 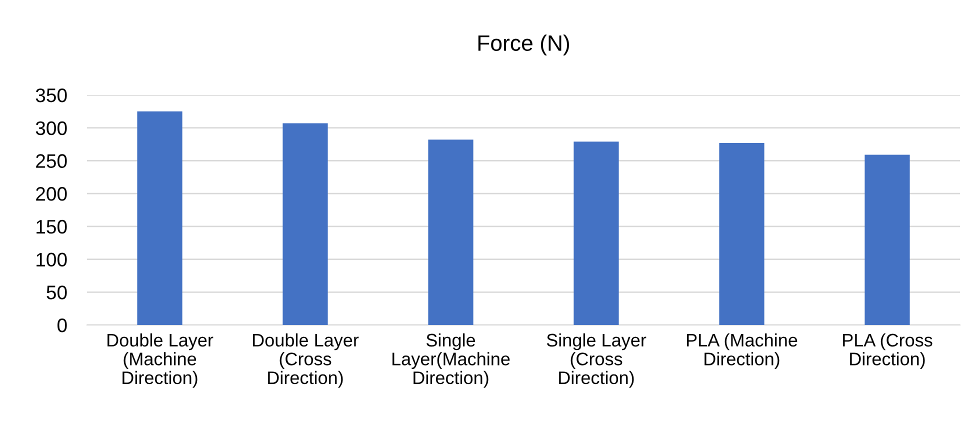 I want to click on x-tick-label: PLA (Machine Direction), so click(x=742, y=351).